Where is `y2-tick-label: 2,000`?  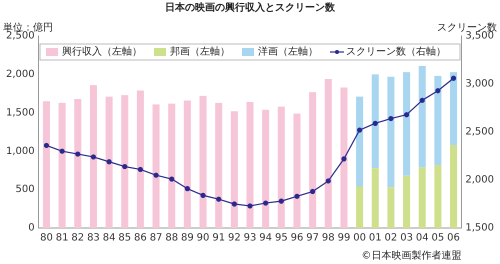
y2-tick-label: 2,000 is located at coordinates (479, 180).